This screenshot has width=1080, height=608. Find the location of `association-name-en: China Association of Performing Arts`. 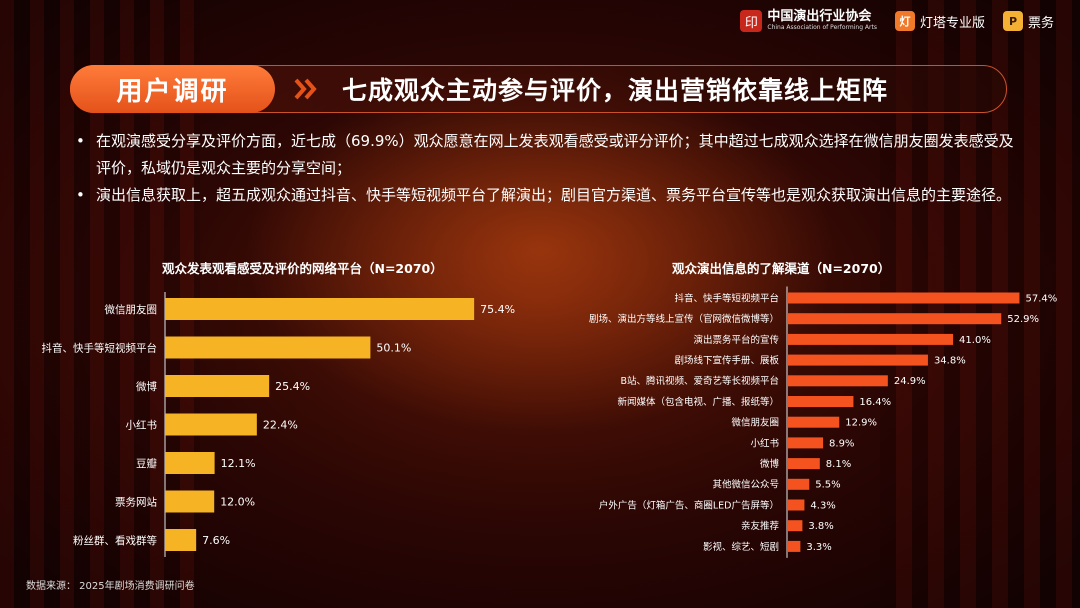

association-name-en: China Association of Performing Arts is located at coordinates (822, 27).